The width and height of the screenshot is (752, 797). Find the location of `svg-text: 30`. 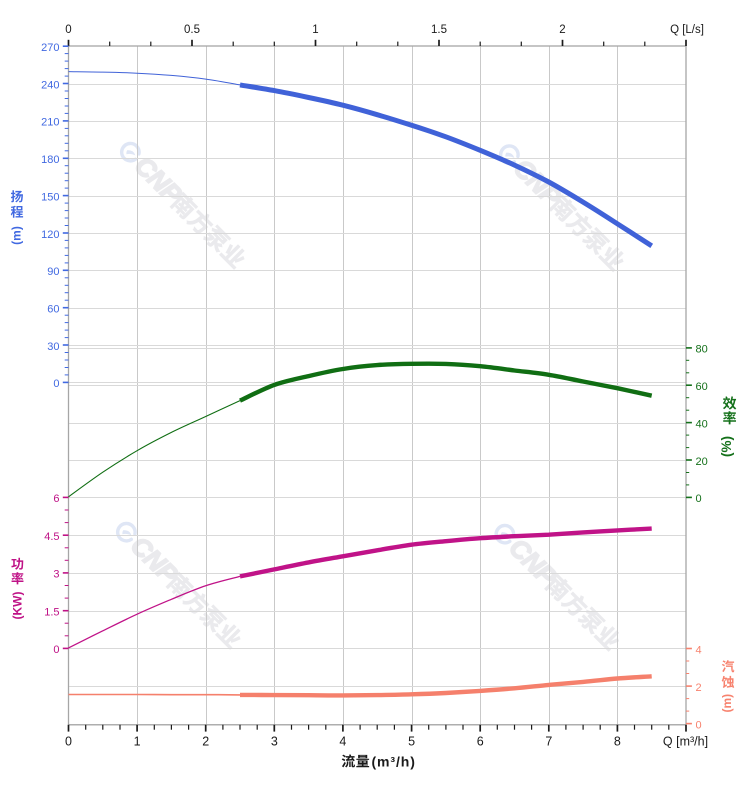

svg-text: 30 is located at coordinates (53, 347).